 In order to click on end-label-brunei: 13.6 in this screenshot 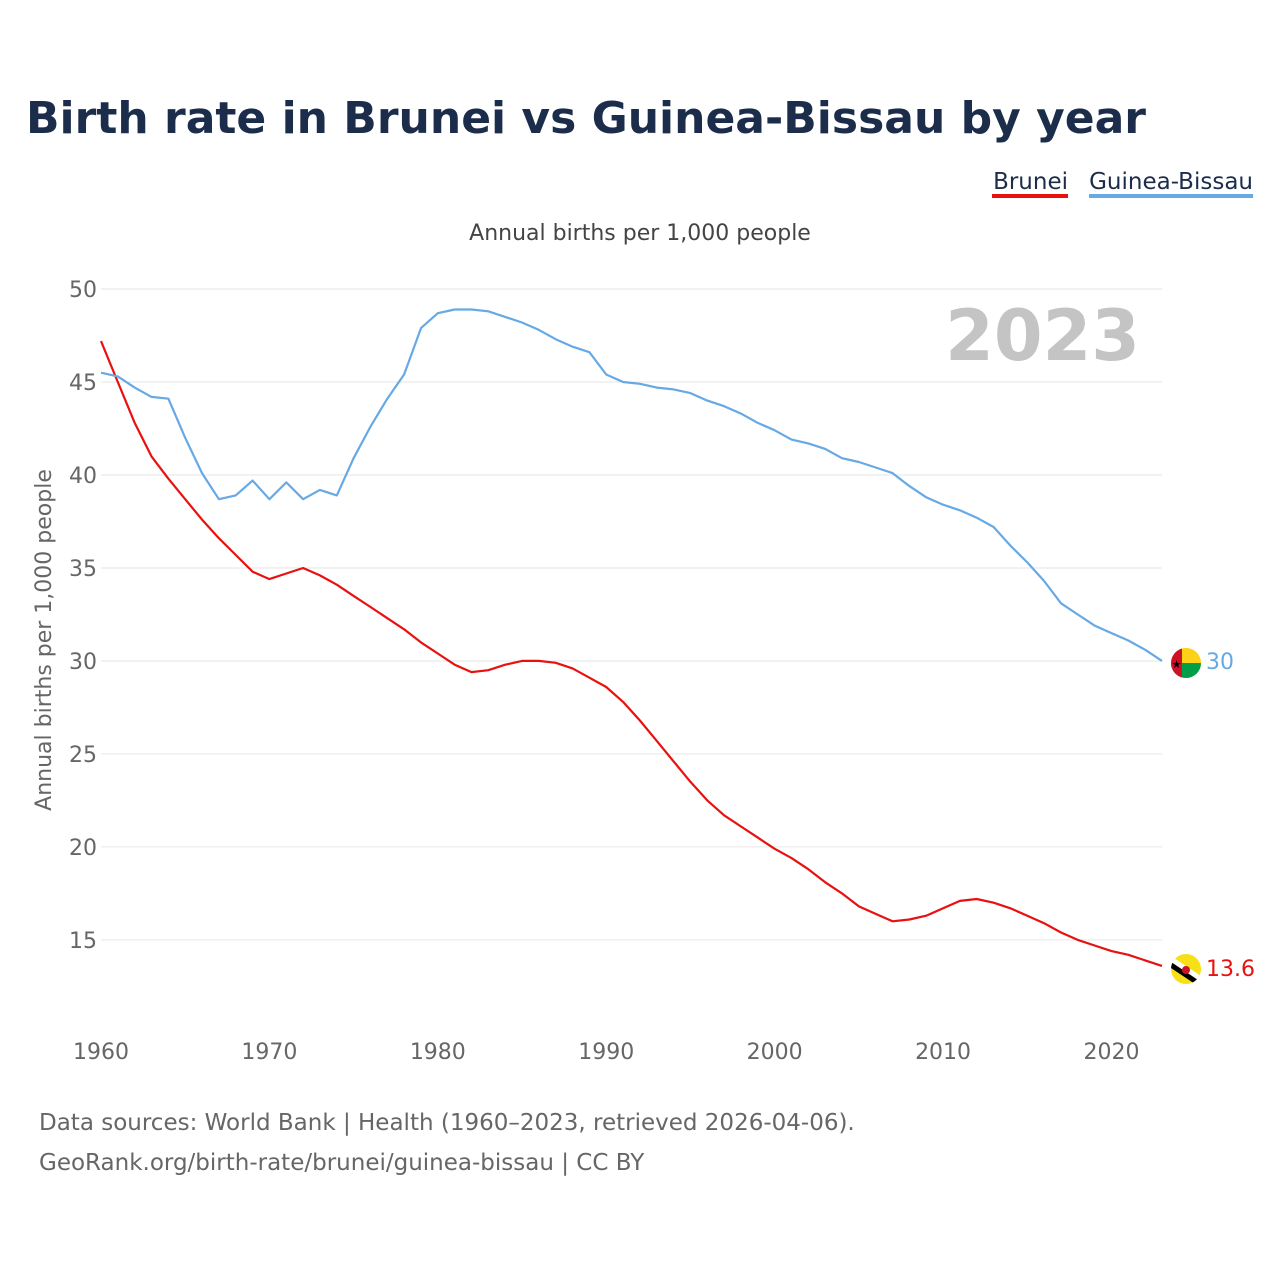, I will do `click(1230, 969)`.